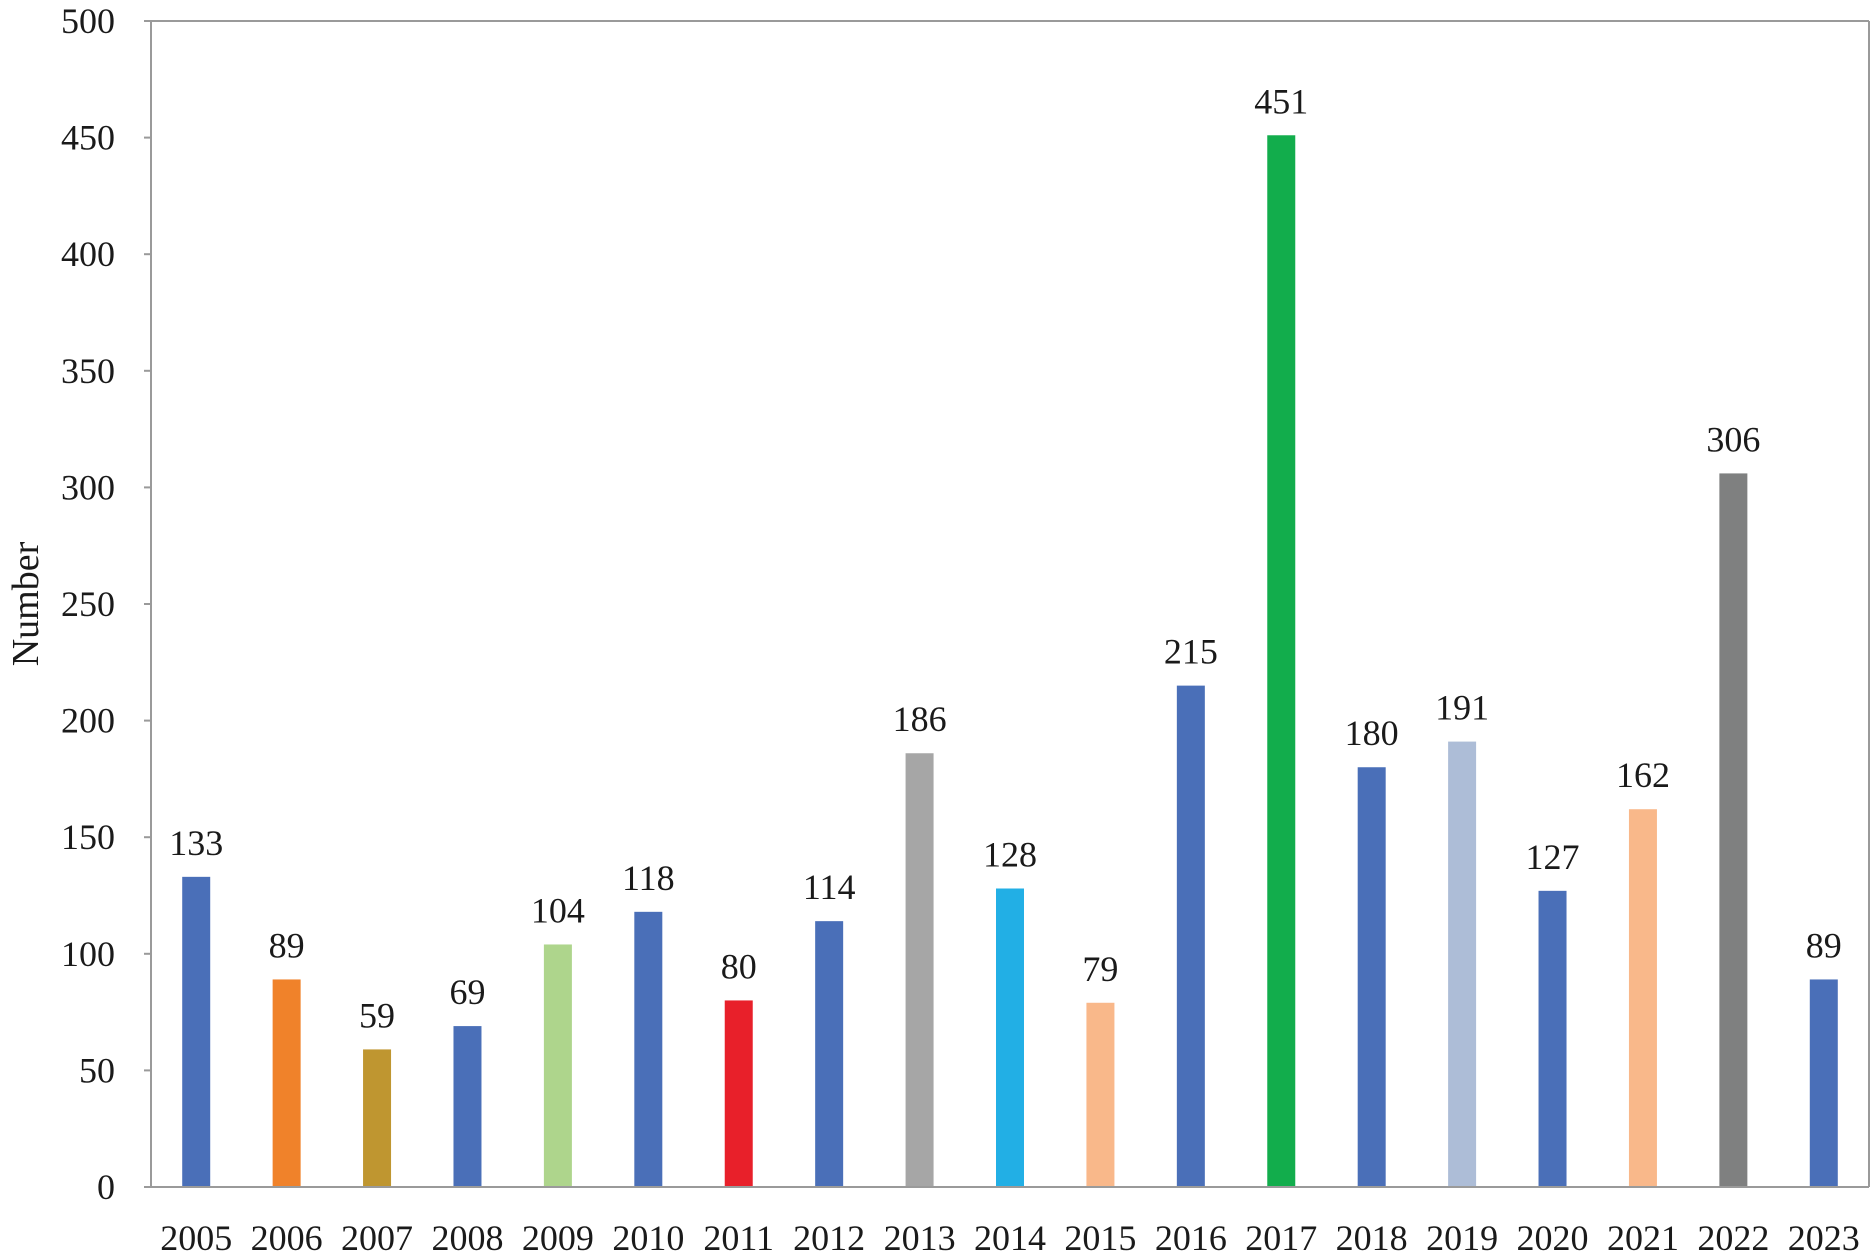  Describe the element at coordinates (88, 138) in the screenshot. I see `y-tick-label: 450` at that location.